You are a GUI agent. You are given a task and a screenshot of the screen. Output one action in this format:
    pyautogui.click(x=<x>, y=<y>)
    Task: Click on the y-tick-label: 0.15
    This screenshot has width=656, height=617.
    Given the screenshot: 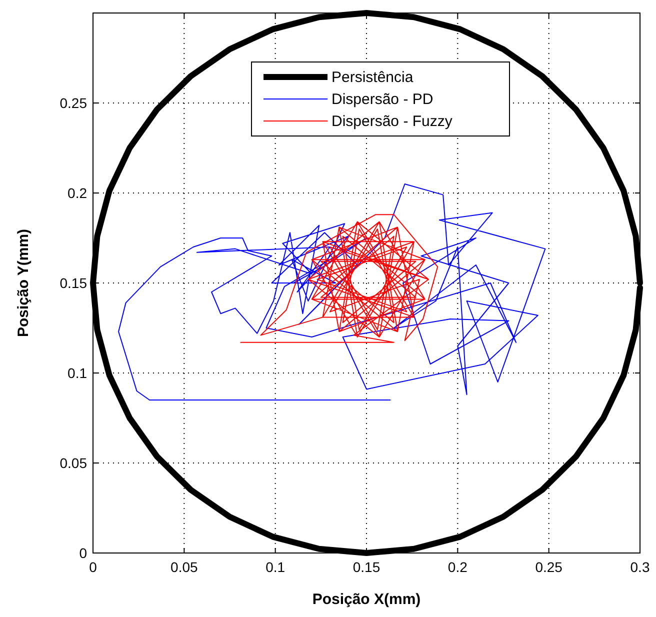 What is the action you would take?
    pyautogui.click(x=74, y=283)
    